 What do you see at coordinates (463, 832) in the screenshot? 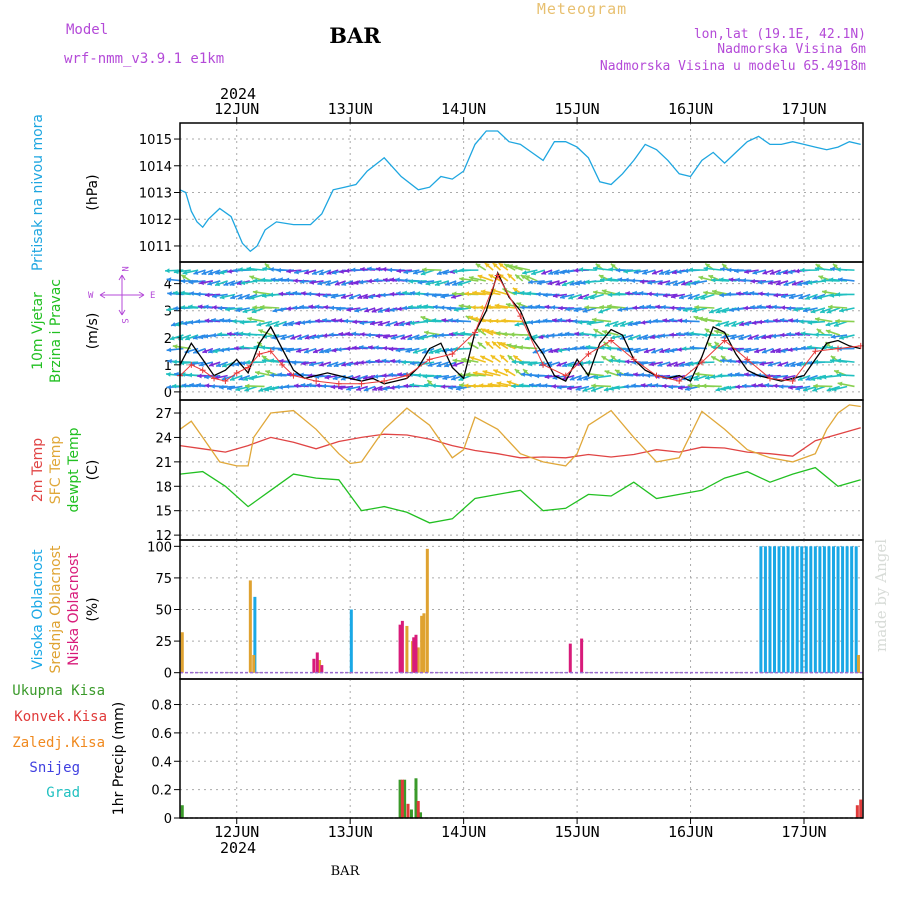
I see `x-tick-label-bottom: 14JUN` at bounding box center [463, 832].